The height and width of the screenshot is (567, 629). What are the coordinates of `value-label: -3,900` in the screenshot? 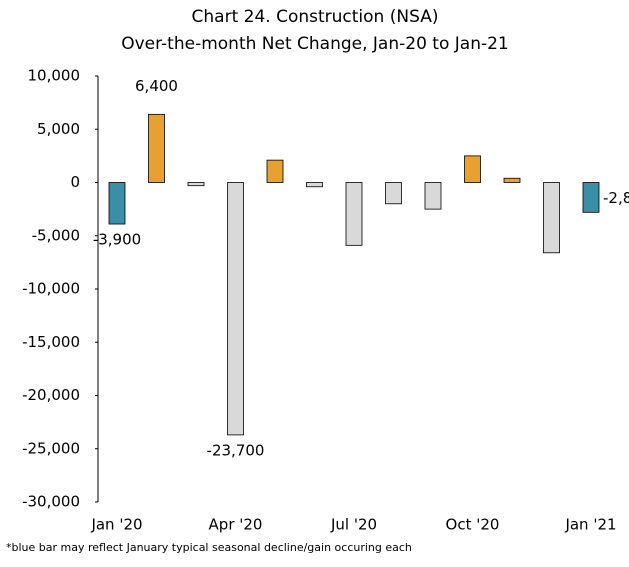 It's located at (117, 240).